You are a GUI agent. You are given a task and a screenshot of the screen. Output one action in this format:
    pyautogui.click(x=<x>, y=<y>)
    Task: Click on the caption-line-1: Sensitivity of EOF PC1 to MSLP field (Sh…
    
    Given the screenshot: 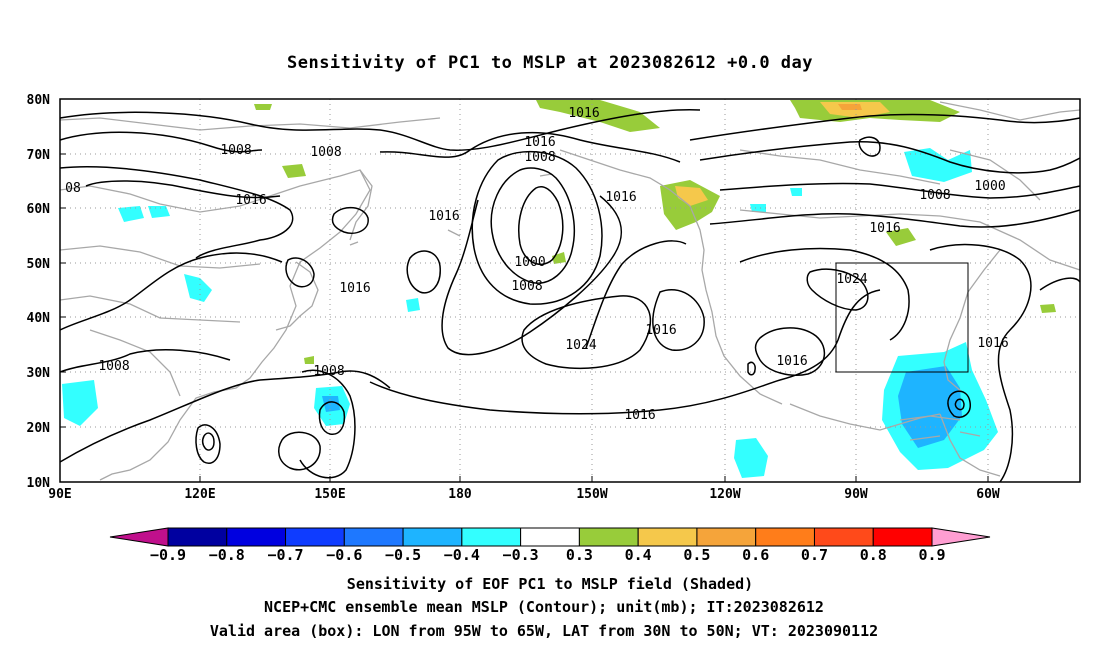 What is the action you would take?
    pyautogui.click(x=550, y=584)
    